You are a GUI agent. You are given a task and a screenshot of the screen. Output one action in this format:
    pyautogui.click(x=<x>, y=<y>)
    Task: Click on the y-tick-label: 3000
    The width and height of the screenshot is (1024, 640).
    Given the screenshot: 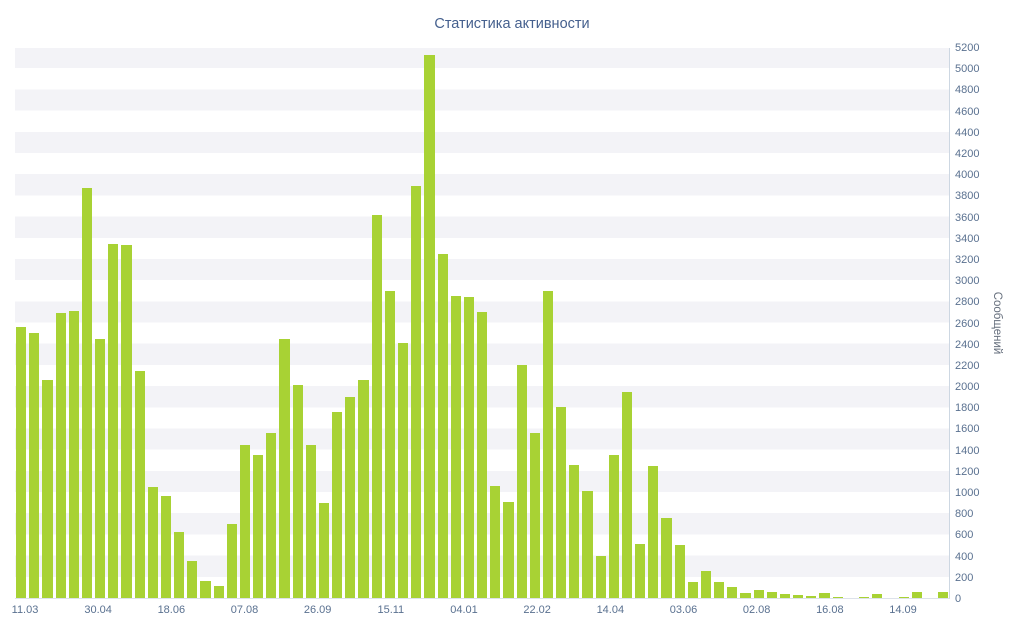 What is the action you would take?
    pyautogui.click(x=967, y=281)
    